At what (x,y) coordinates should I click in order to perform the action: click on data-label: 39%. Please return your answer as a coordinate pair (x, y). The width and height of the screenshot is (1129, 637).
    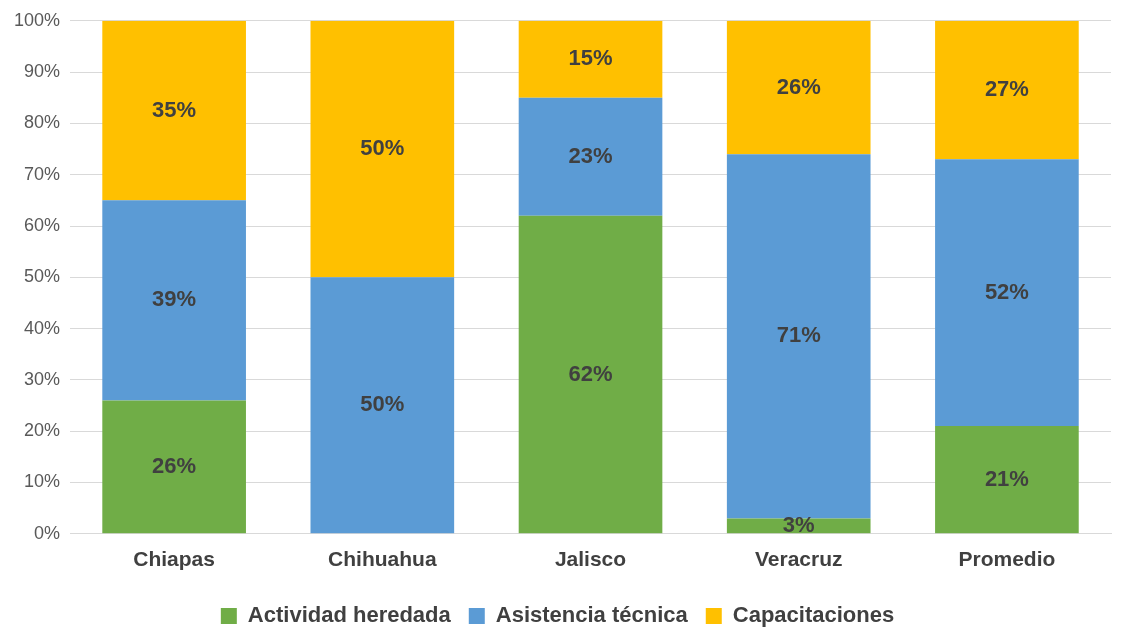
    Looking at the image, I should click on (174, 299).